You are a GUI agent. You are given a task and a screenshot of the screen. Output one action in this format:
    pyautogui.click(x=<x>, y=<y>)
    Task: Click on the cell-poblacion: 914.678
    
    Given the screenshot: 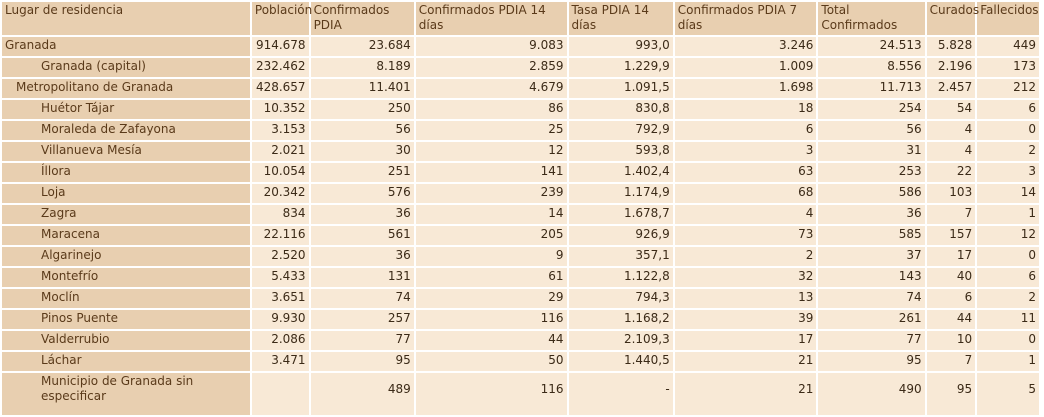 What is the action you would take?
    pyautogui.click(x=280, y=46)
    